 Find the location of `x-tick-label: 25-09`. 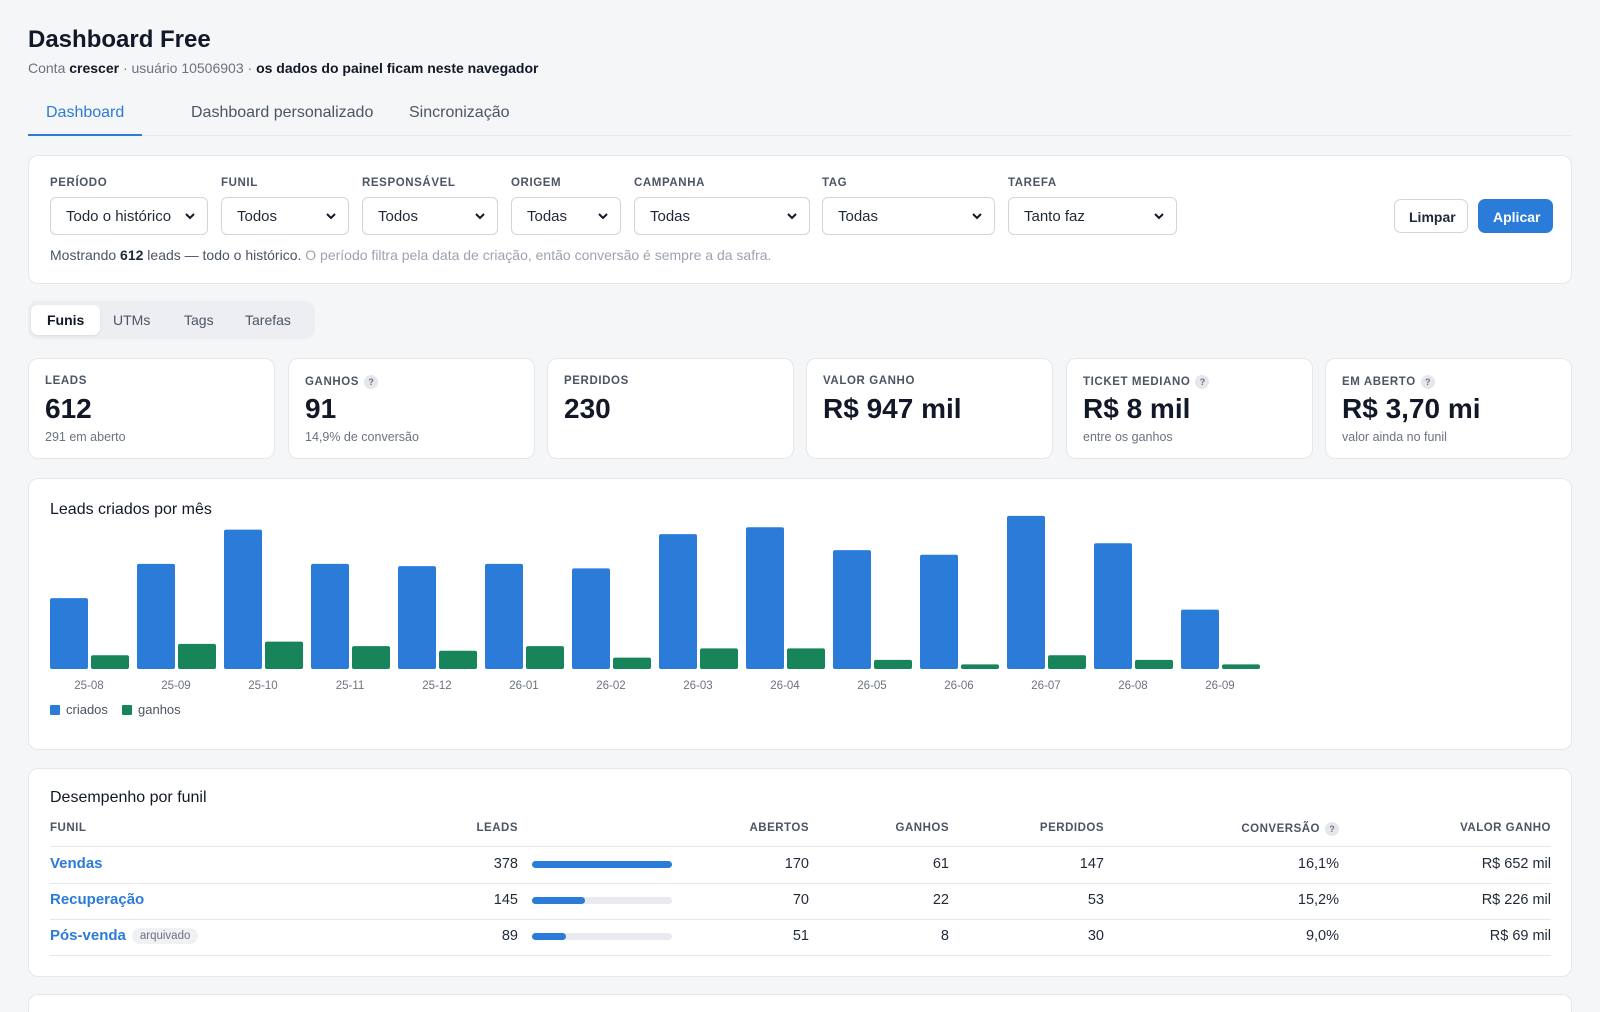

x-tick-label: 25-09 is located at coordinates (175, 686).